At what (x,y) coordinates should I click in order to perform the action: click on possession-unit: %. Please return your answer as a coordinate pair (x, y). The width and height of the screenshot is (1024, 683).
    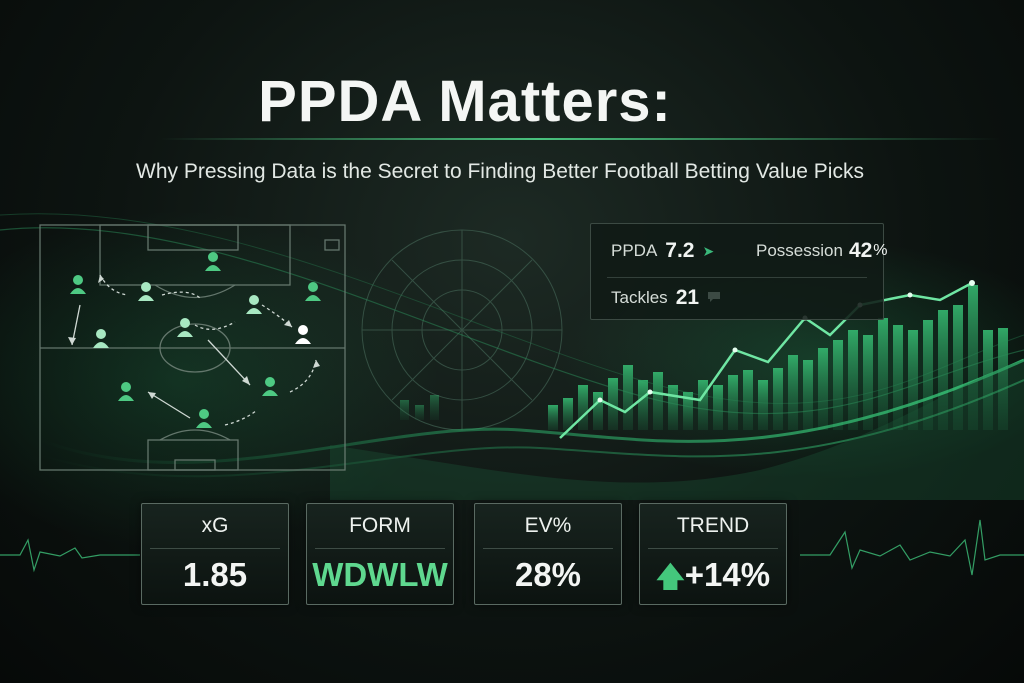
    Looking at the image, I should click on (880, 250).